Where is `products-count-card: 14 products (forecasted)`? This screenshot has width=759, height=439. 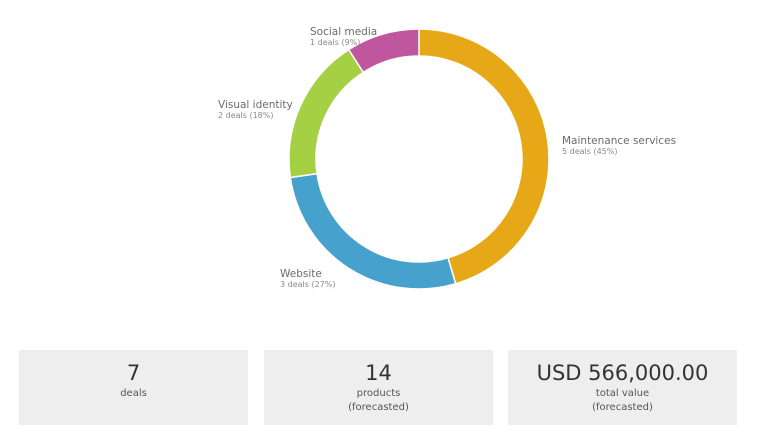
products-count-card: 14 products (forecasted) is located at coordinates (378, 387).